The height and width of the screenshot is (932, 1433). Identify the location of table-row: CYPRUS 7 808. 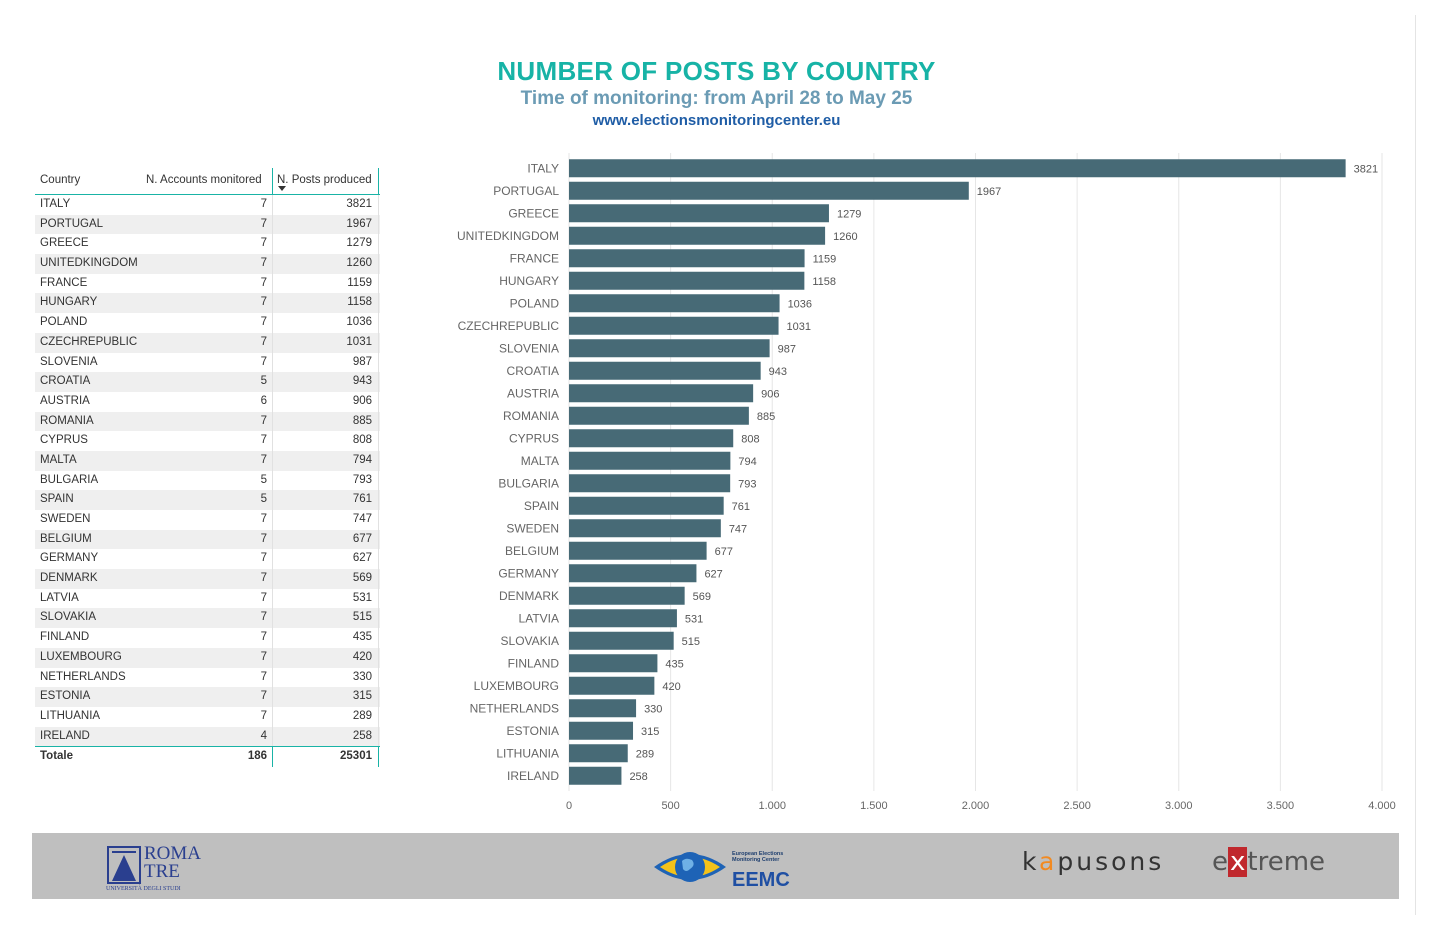
(207, 441).